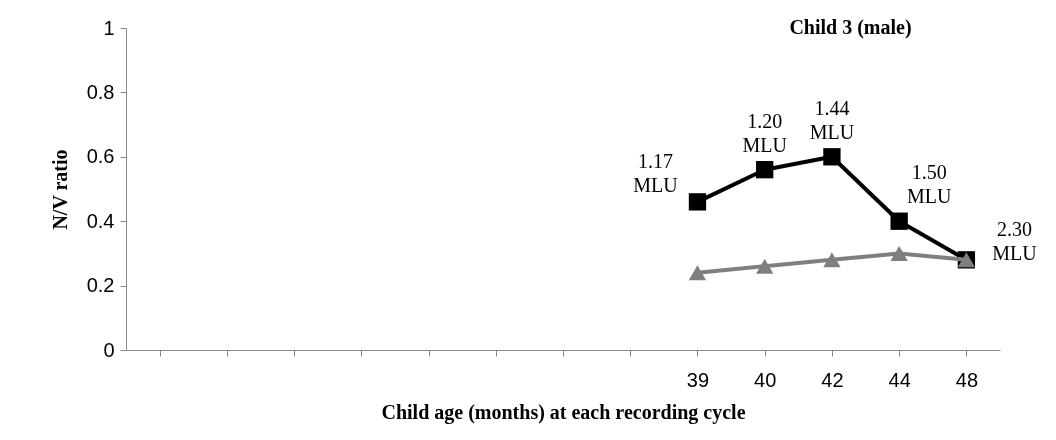  What do you see at coordinates (656, 172) in the screenshot?
I see `annotation: 1.17 MLU` at bounding box center [656, 172].